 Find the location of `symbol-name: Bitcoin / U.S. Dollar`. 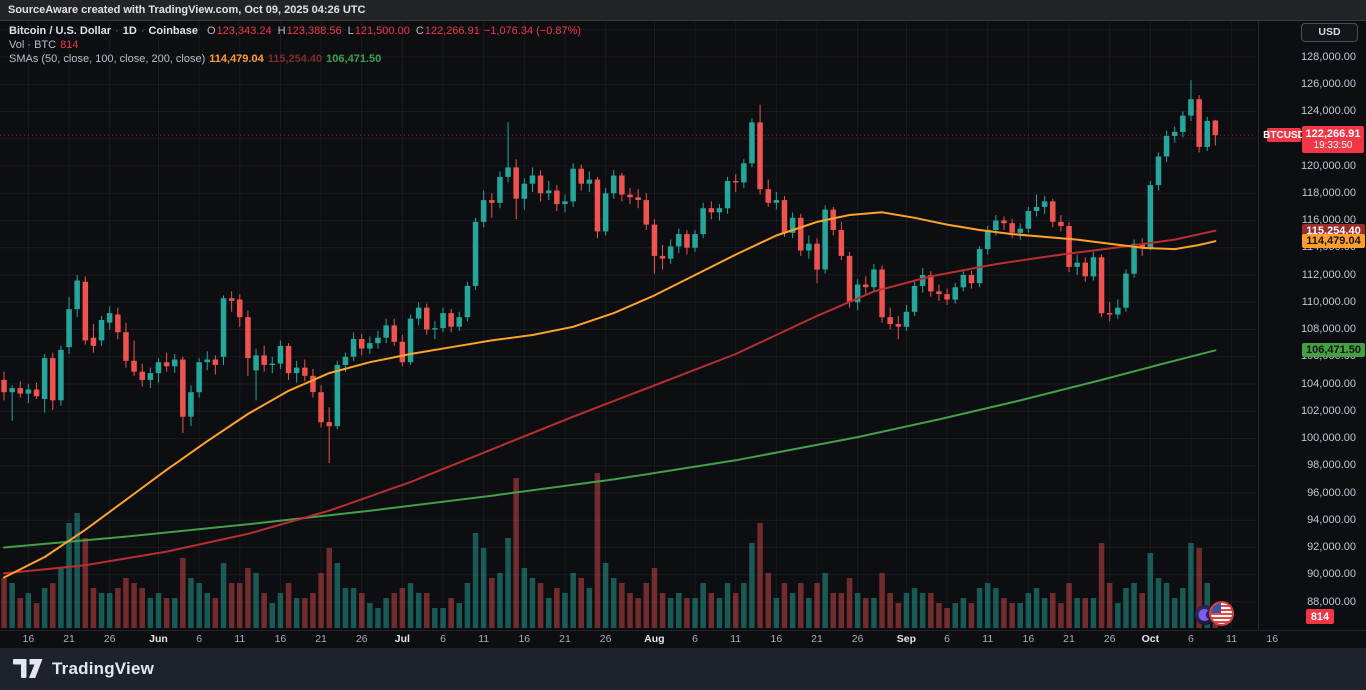

symbol-name: Bitcoin / U.S. Dollar is located at coordinates (60, 31).